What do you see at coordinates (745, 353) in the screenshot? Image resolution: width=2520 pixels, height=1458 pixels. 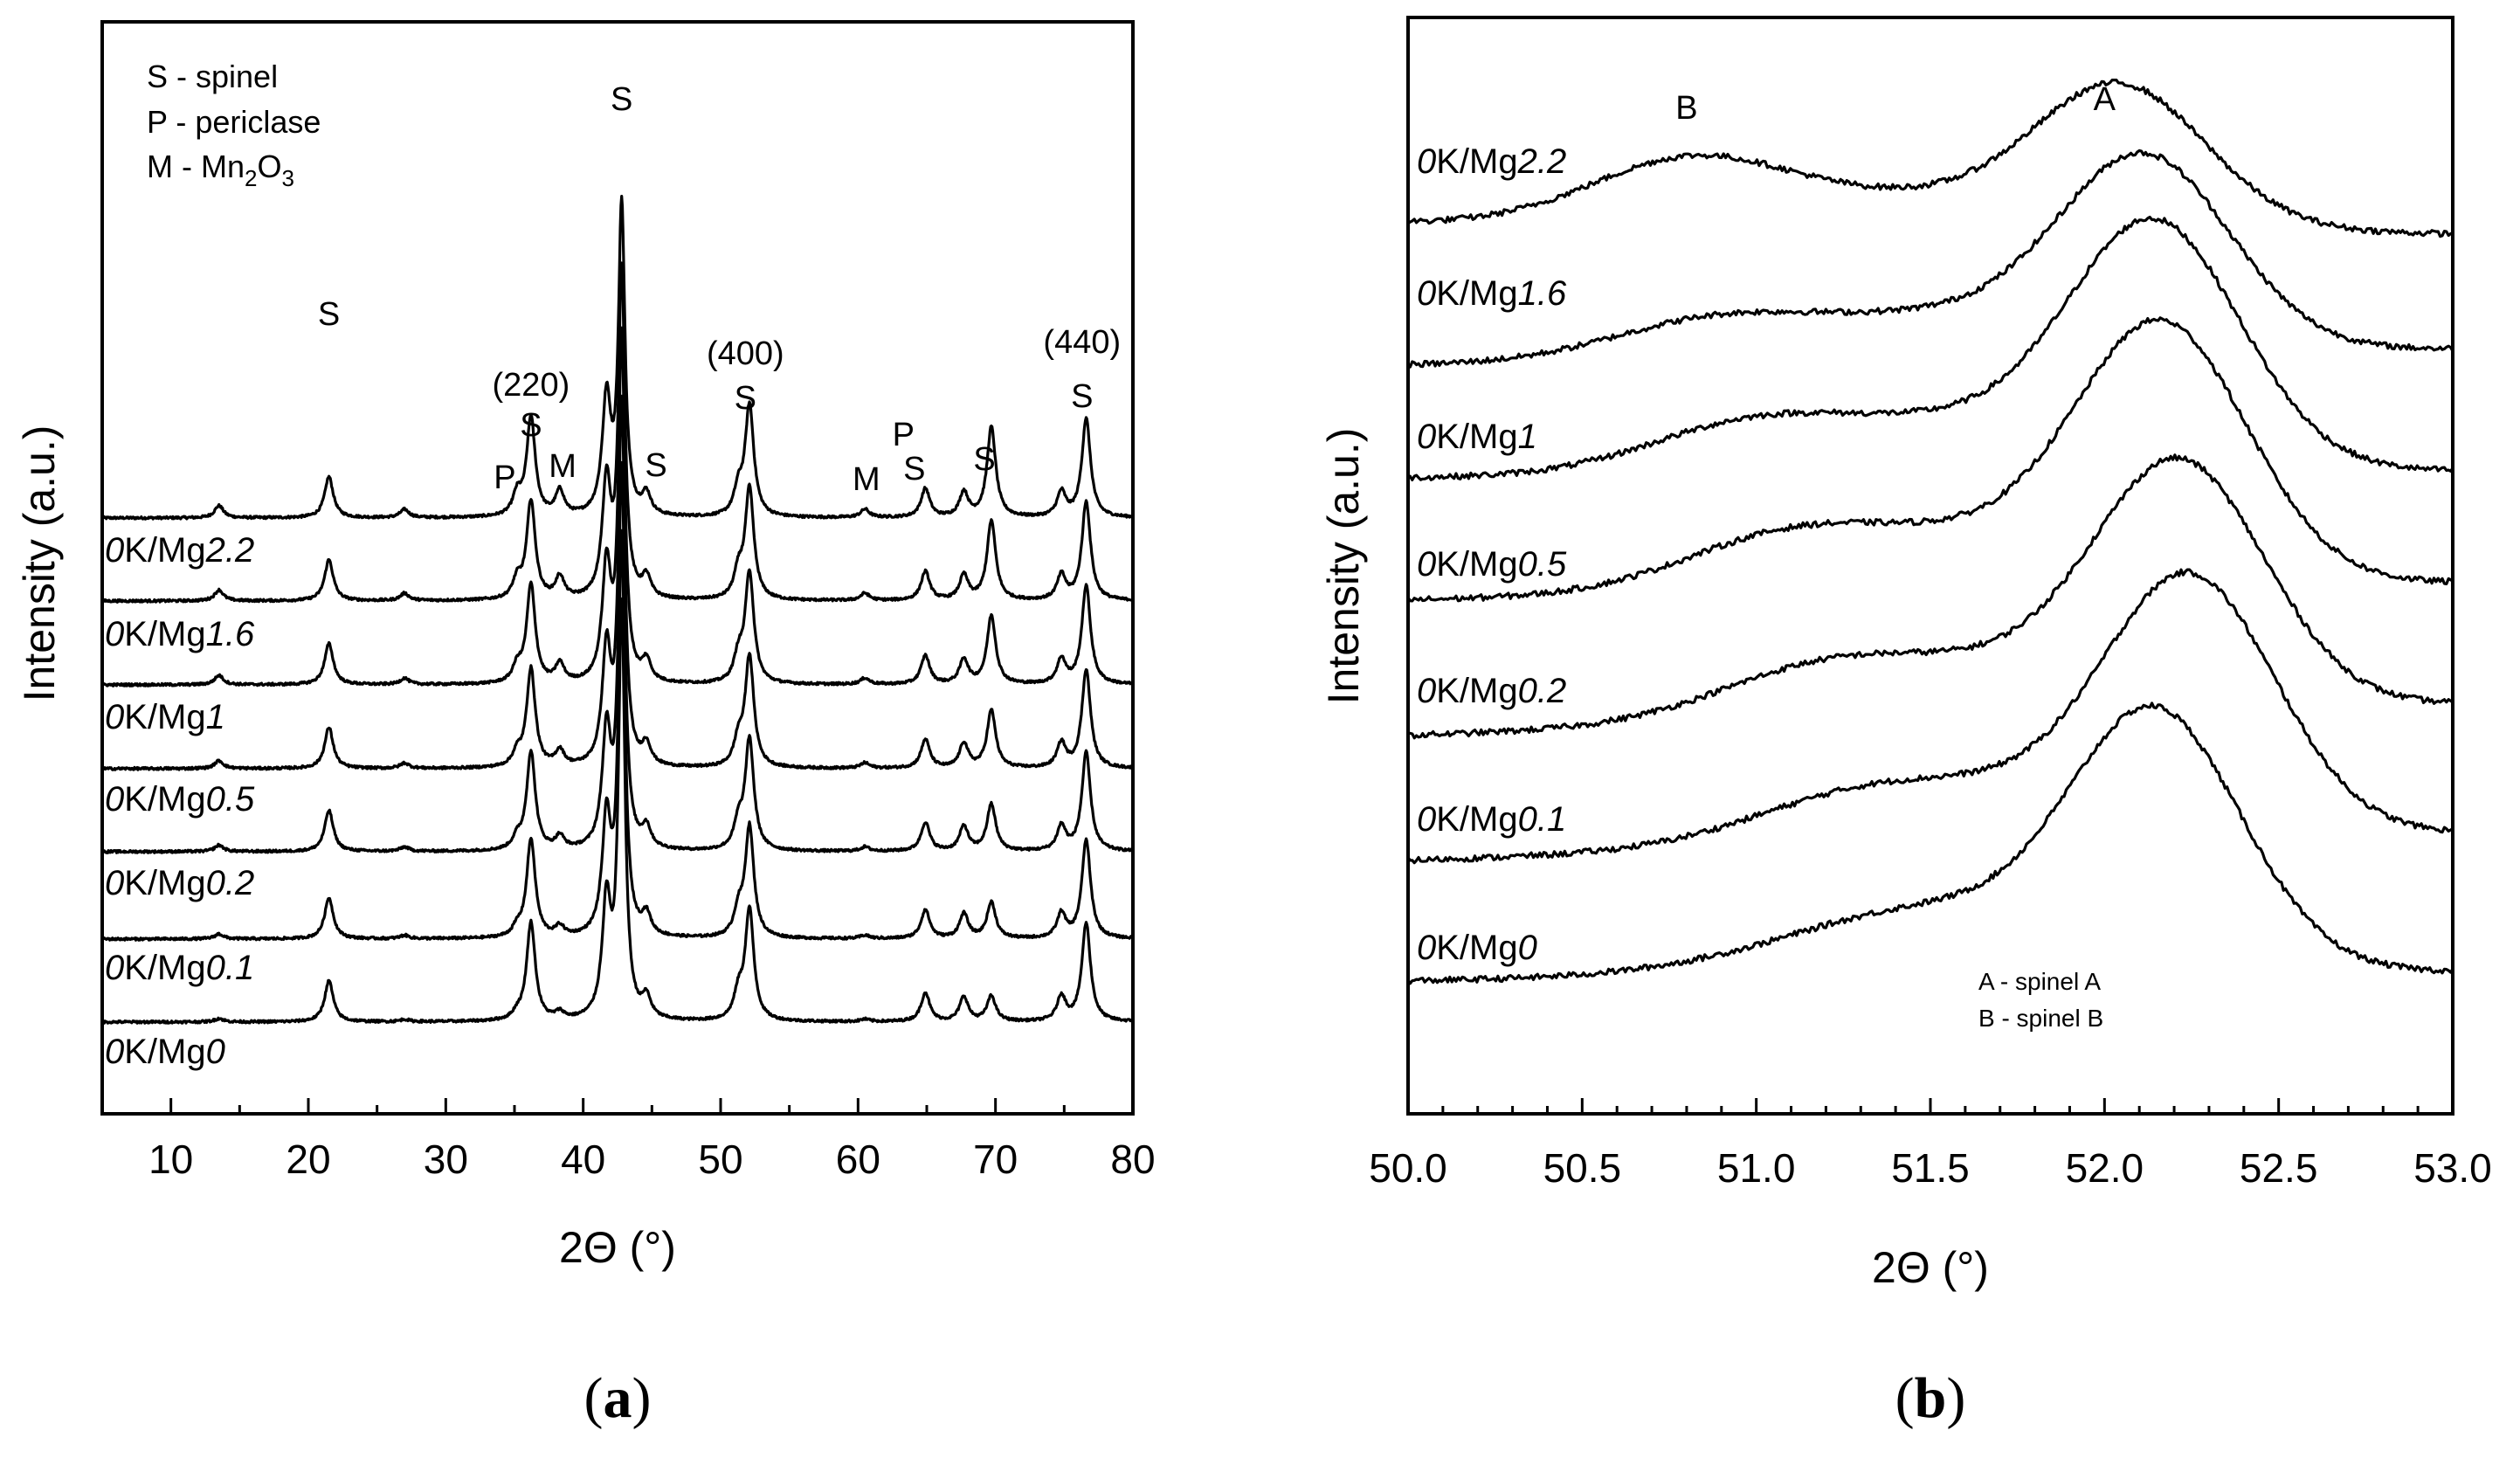 I see `chart-a-peak-label: (400)` at bounding box center [745, 353].